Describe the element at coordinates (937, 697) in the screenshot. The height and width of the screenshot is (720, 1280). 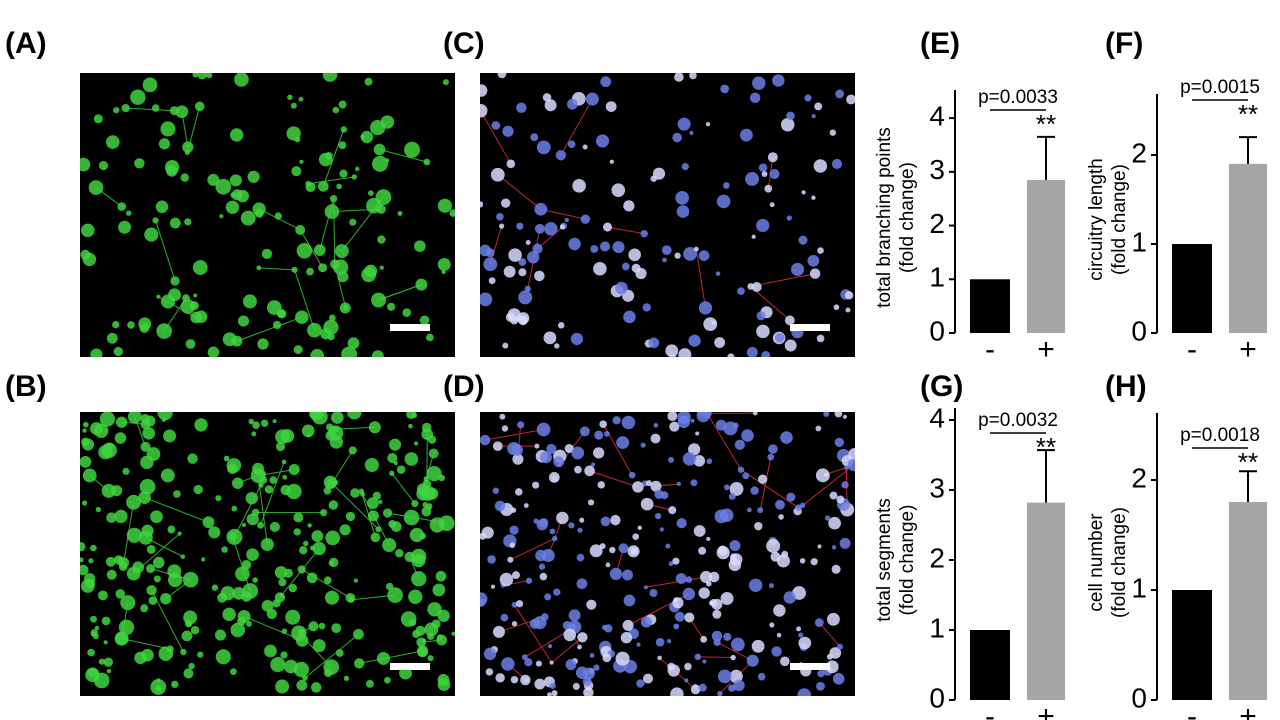
I see `y-tick-label: 0` at that location.